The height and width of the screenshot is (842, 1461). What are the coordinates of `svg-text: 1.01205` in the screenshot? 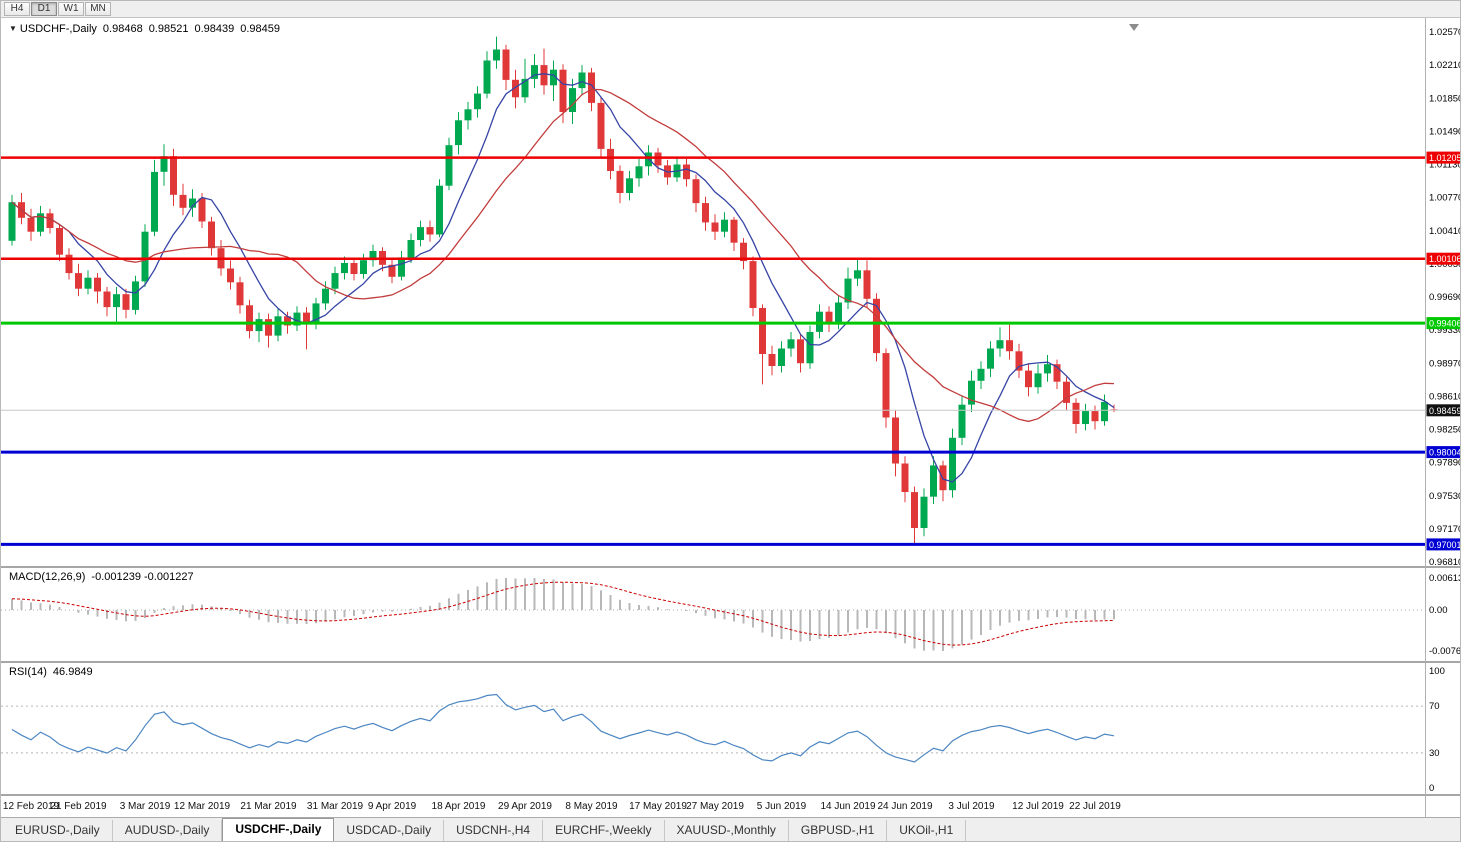 It's located at (1445, 158).